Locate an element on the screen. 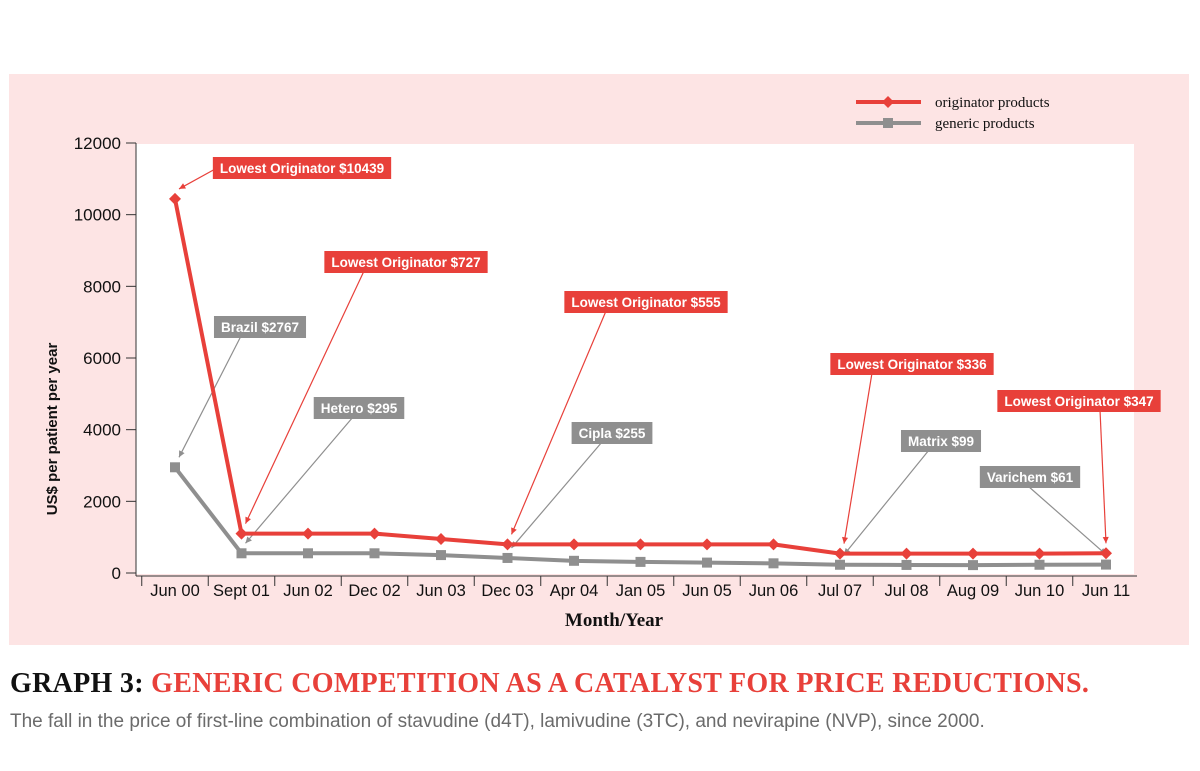 The image size is (1200, 771). annotation-generic: Cipla $255 is located at coordinates (612, 433).